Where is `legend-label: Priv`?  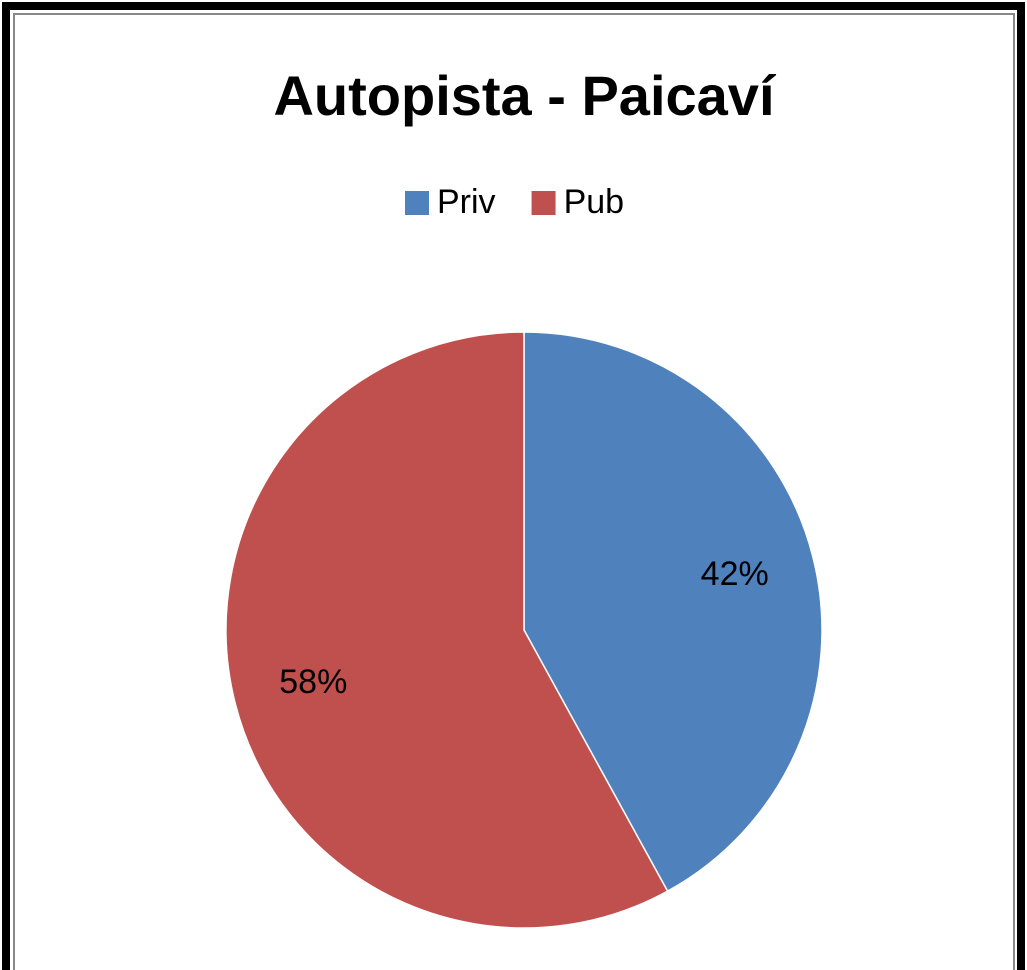
legend-label: Priv is located at coordinates (466, 202).